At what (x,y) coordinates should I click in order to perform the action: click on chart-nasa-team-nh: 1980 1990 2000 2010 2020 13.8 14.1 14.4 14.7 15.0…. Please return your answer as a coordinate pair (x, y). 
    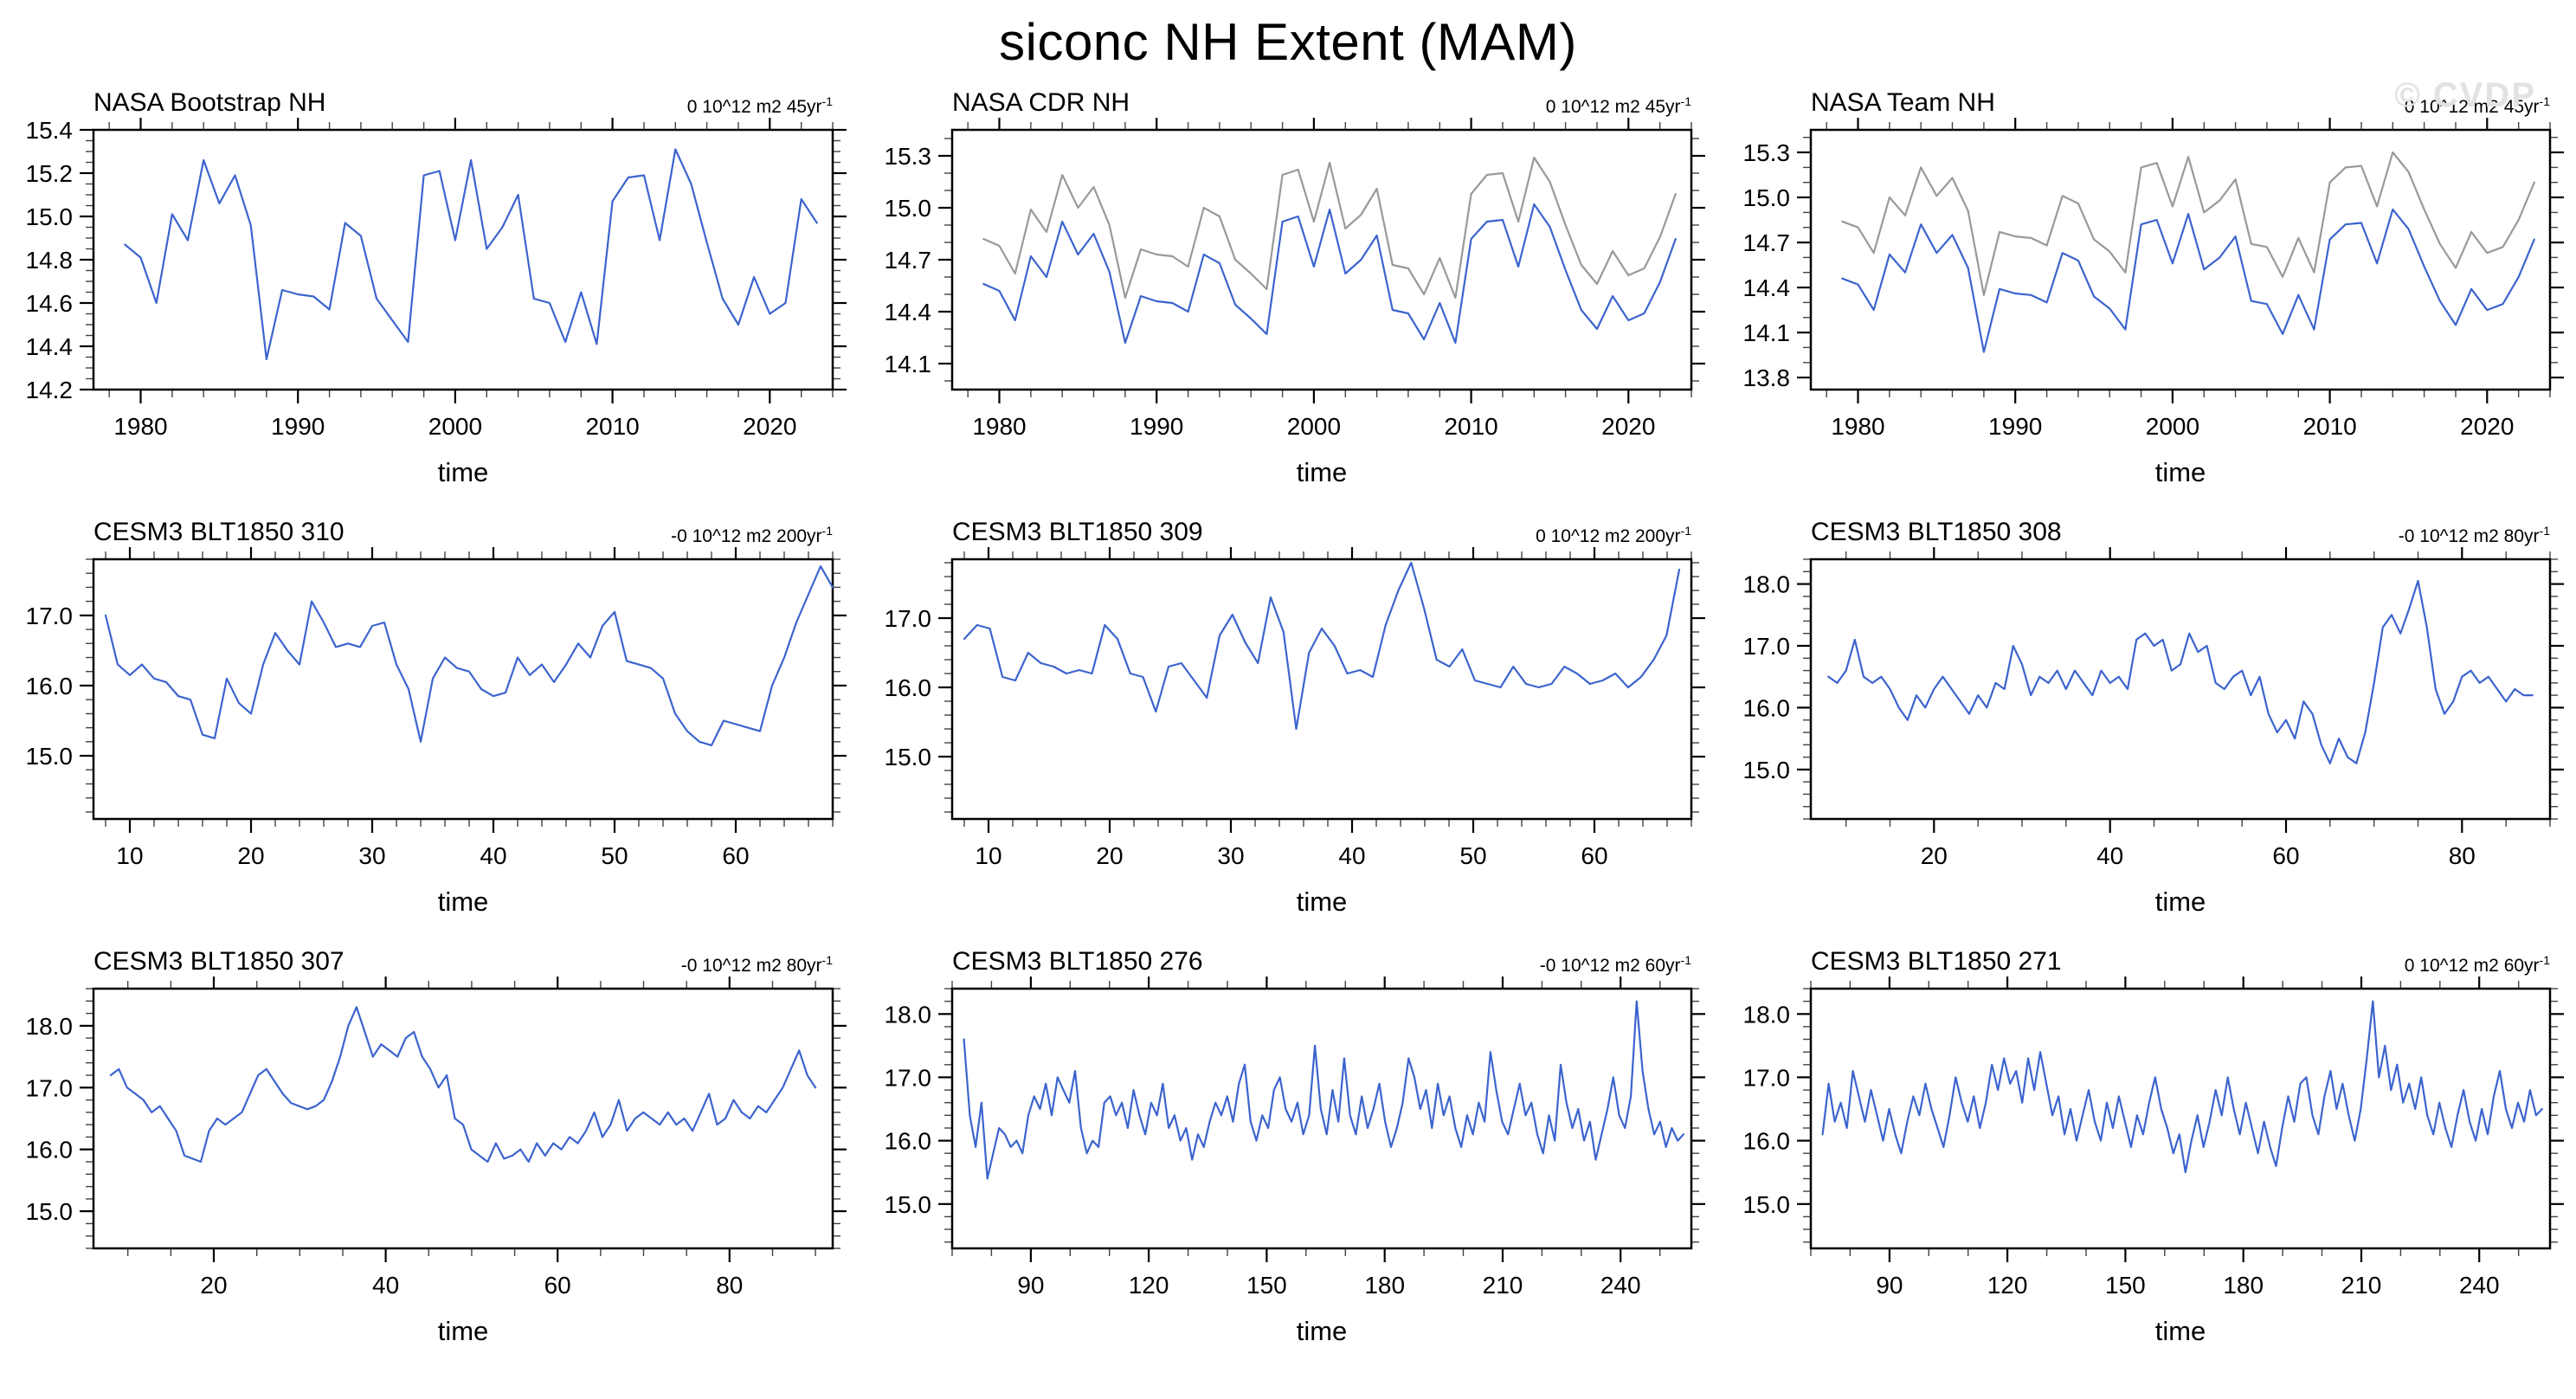
    Looking at the image, I should click on (2146, 312).